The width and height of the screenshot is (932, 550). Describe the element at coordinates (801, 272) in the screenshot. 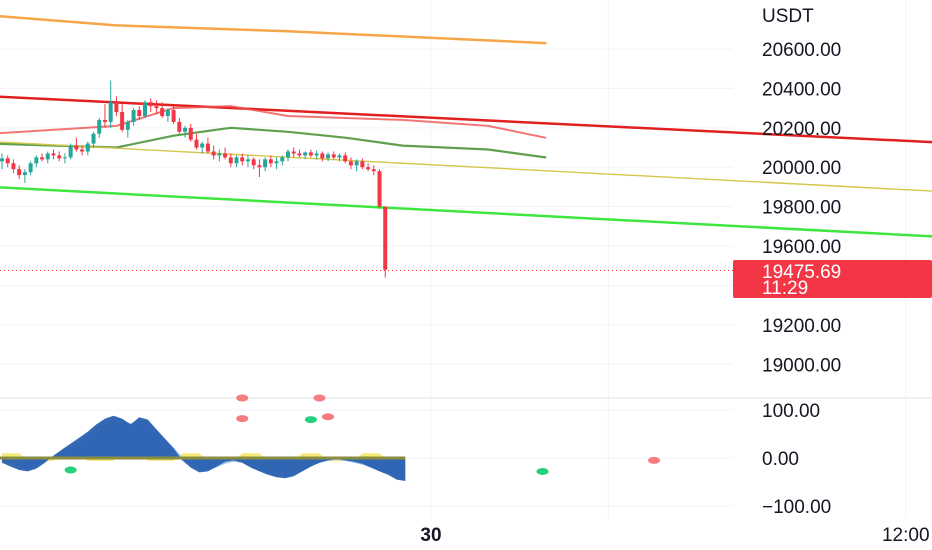

I see `last-price-value: 19475.69` at that location.